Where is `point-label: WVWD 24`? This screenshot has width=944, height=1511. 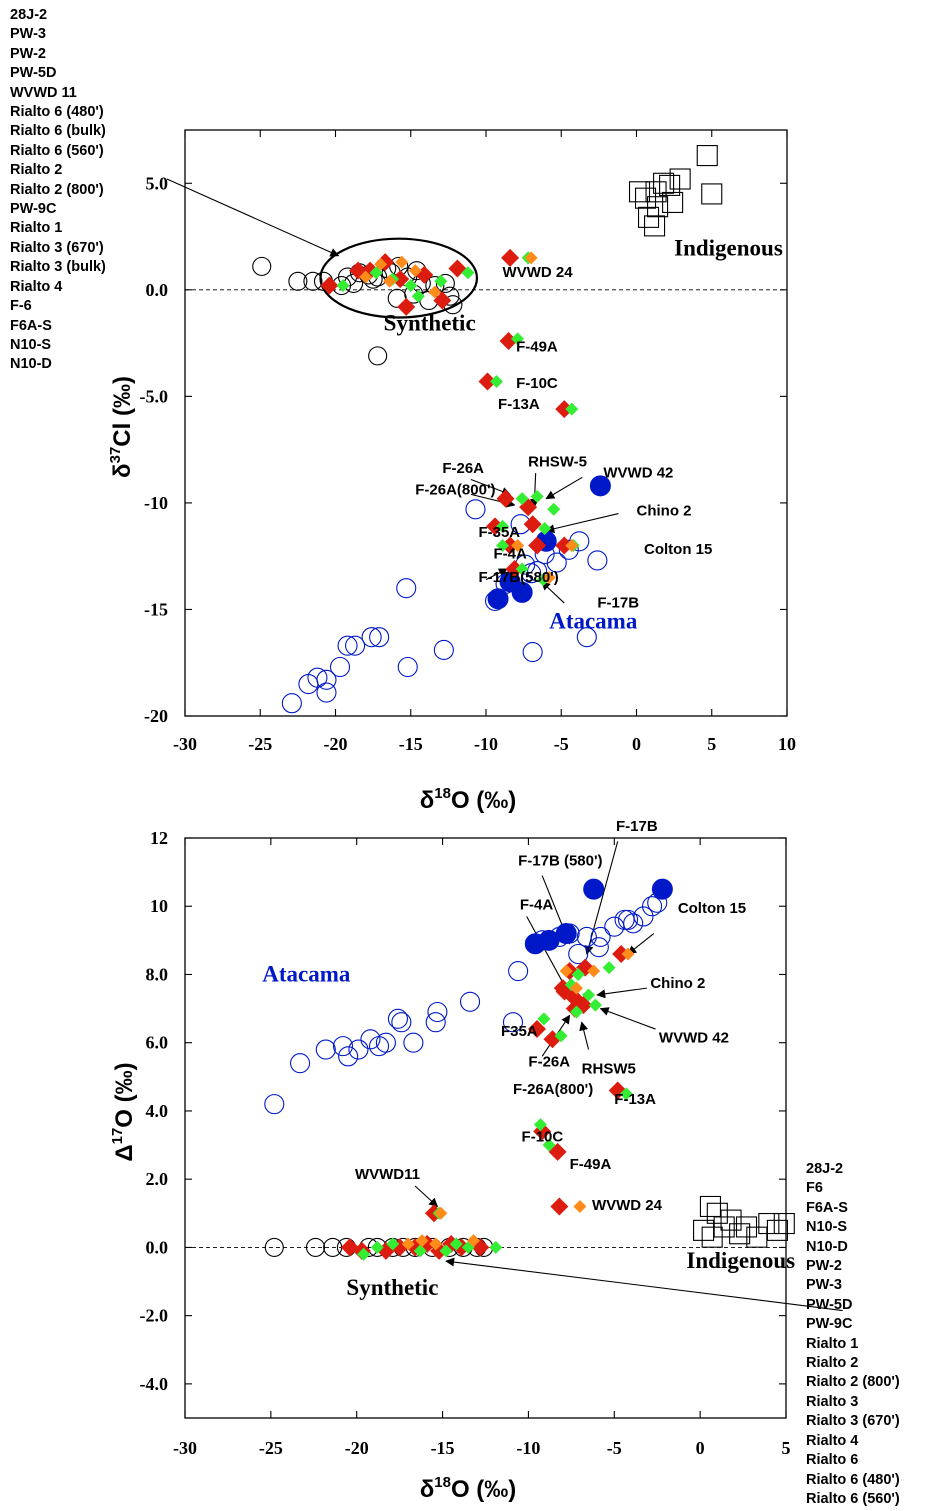
point-label: WVWD 24 is located at coordinates (538, 272).